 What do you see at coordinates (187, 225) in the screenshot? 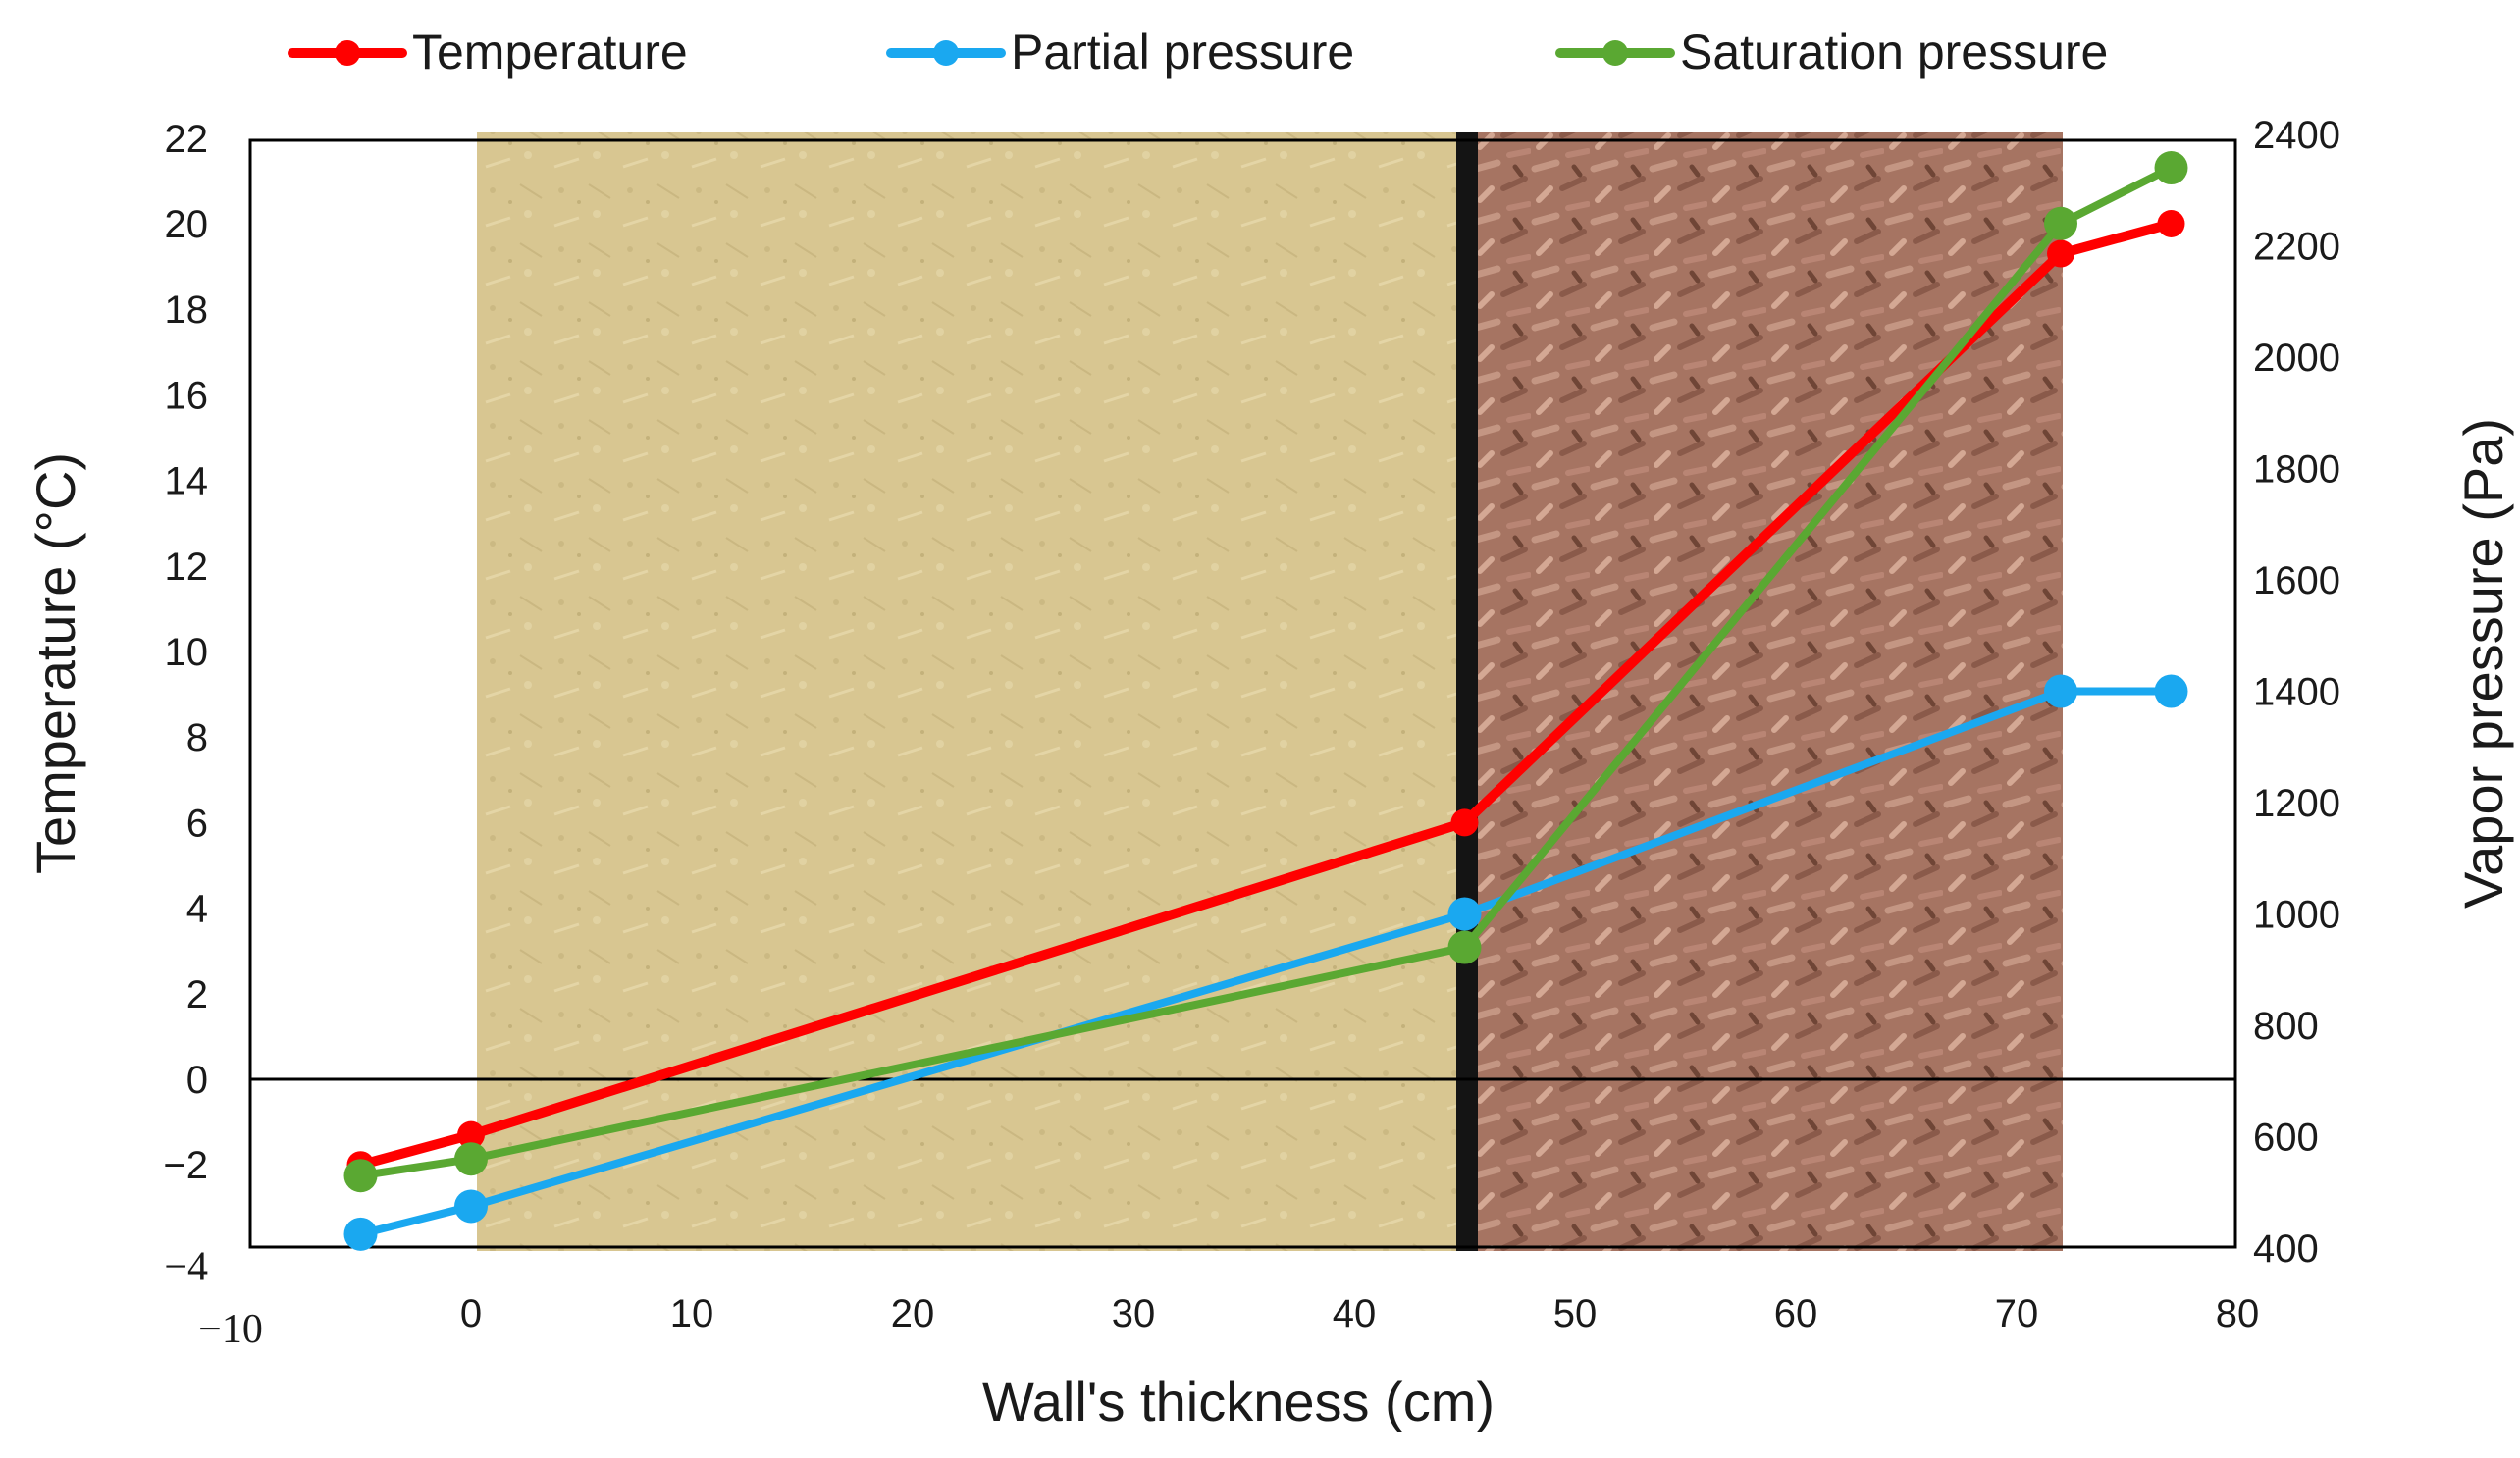
I see `y-left-tick-label: 20` at bounding box center [187, 225].